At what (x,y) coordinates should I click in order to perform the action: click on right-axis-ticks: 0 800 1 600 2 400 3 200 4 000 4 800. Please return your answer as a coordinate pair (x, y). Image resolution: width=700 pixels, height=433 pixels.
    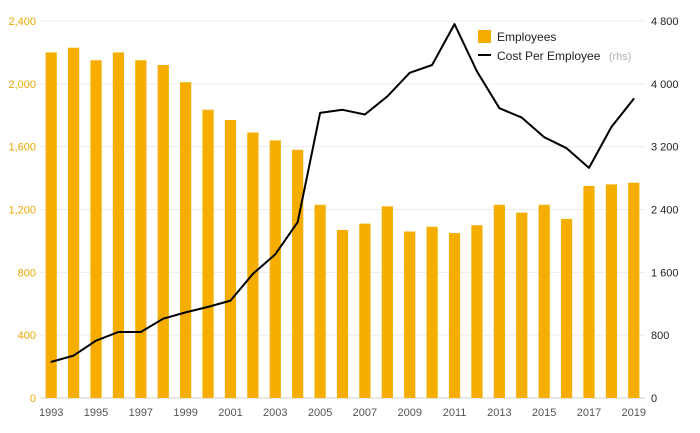
    Looking at the image, I should click on (665, 210).